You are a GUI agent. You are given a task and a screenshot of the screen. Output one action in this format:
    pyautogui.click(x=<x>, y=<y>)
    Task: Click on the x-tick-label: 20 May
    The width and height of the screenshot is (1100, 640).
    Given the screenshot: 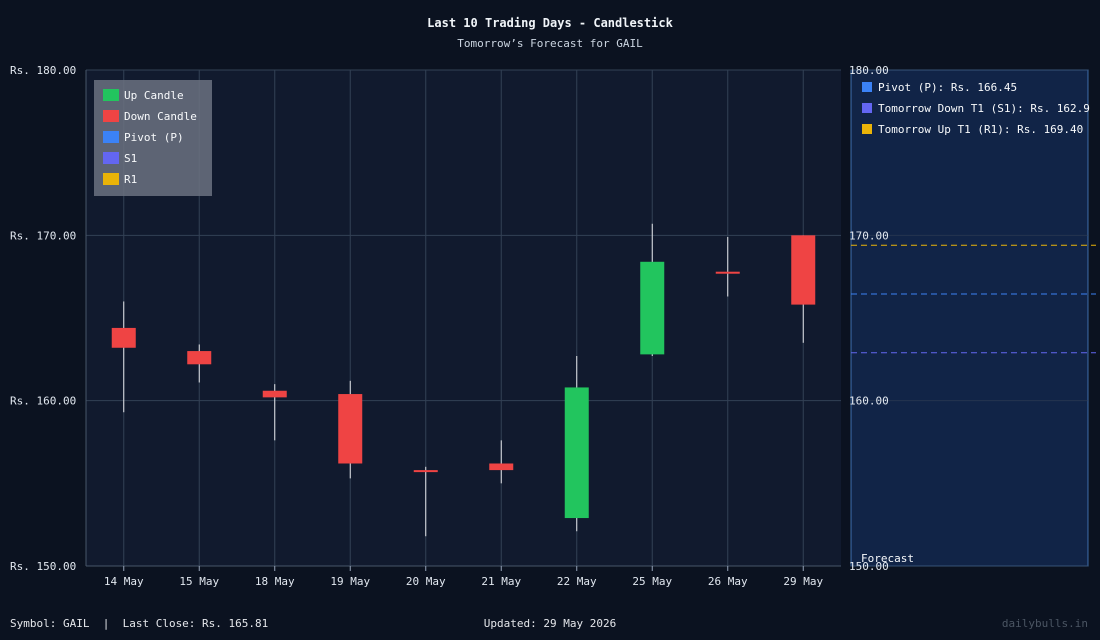 What is the action you would take?
    pyautogui.click(x=426, y=581)
    